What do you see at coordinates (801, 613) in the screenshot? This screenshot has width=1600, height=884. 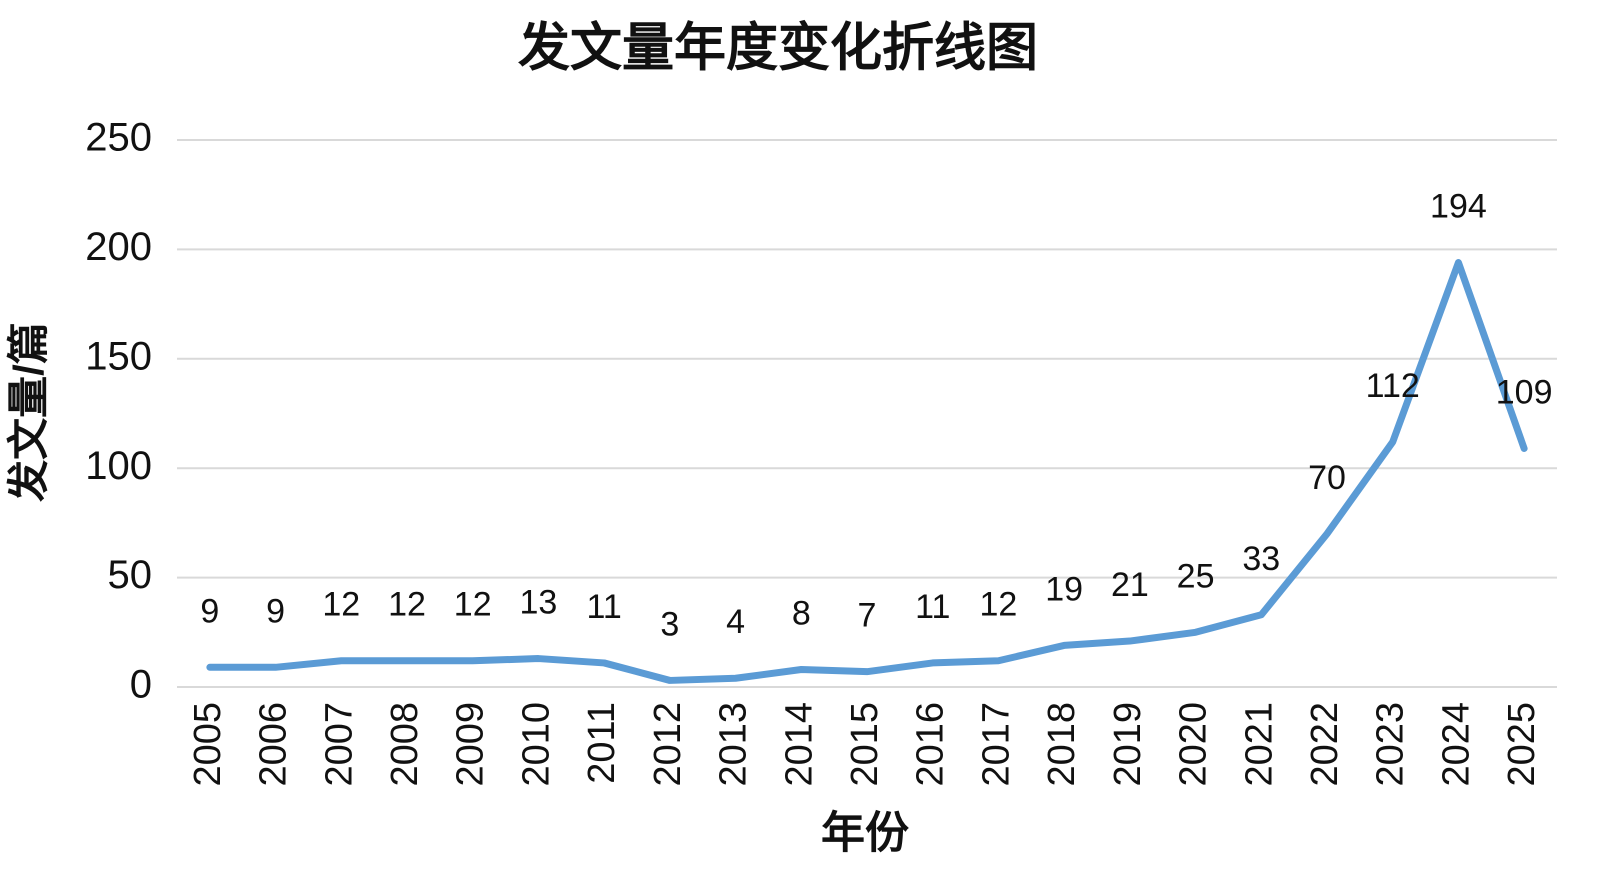 I see `data-label: 8` at bounding box center [801, 613].